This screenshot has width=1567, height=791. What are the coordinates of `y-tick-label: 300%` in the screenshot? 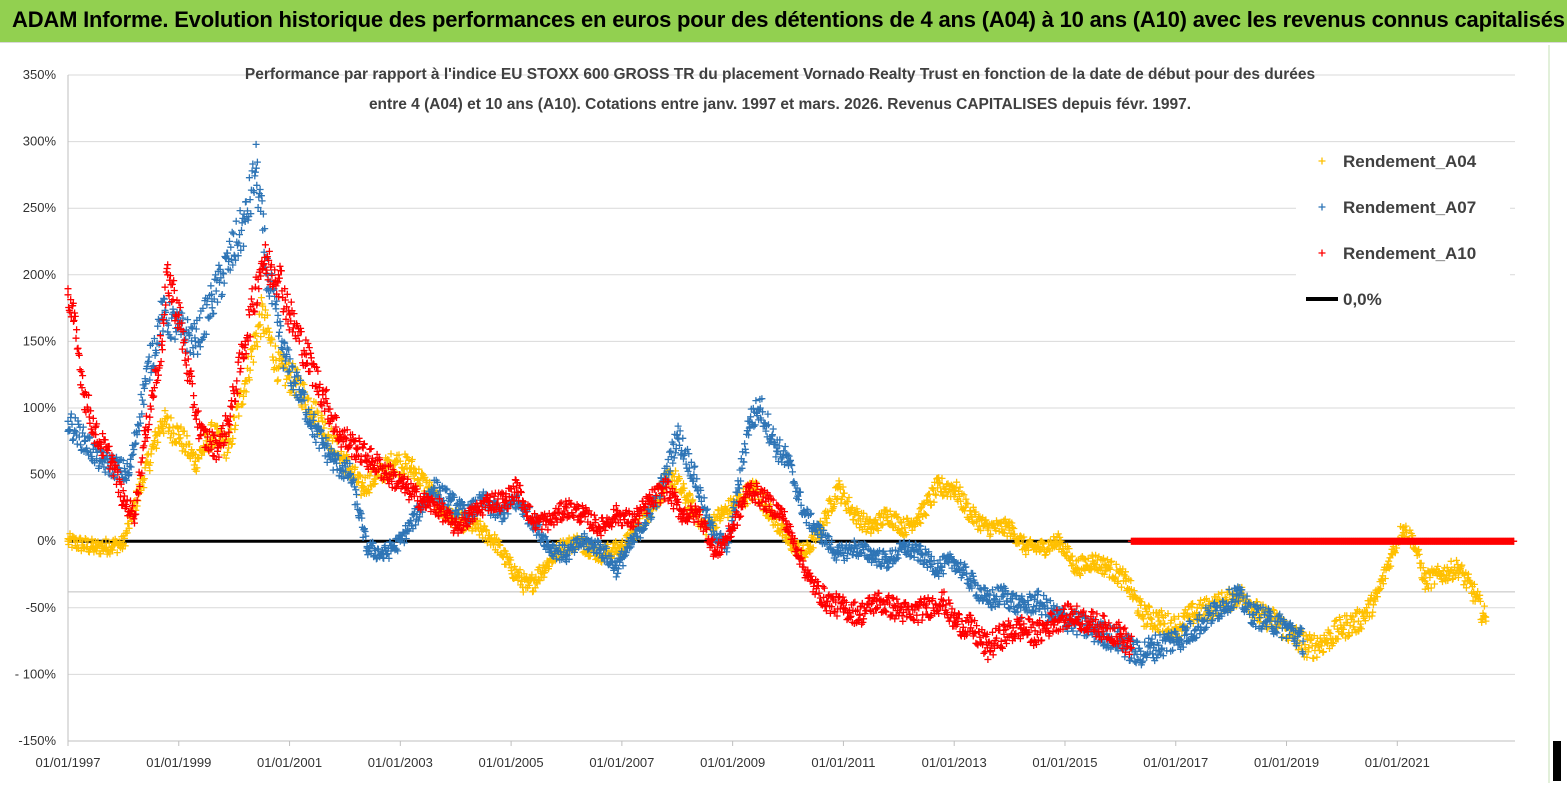 It's located at (40, 141).